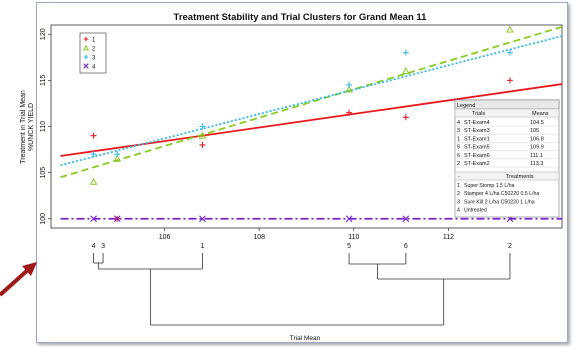  Describe the element at coordinates (94, 59) in the screenshot. I see `legend-label-3: 3` at that location.